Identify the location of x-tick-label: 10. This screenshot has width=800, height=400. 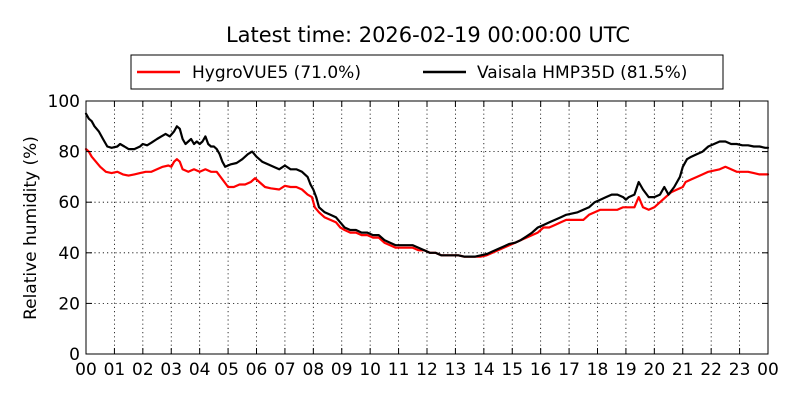
(370, 370).